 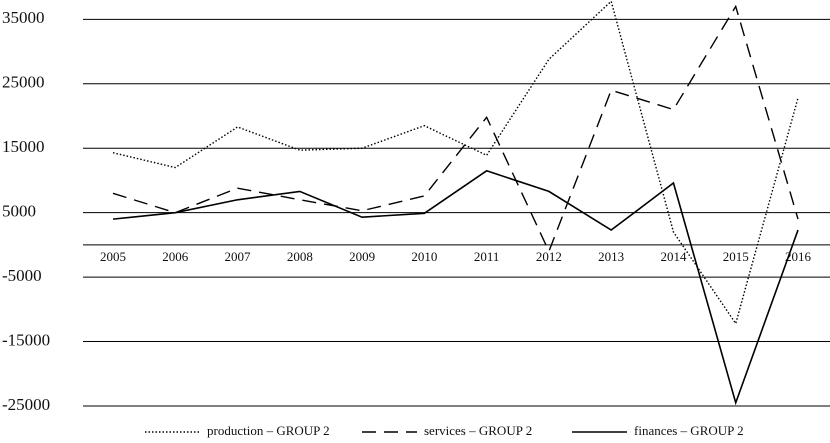 What do you see at coordinates (487, 256) in the screenshot?
I see `x-tick-label: 2011` at bounding box center [487, 256].